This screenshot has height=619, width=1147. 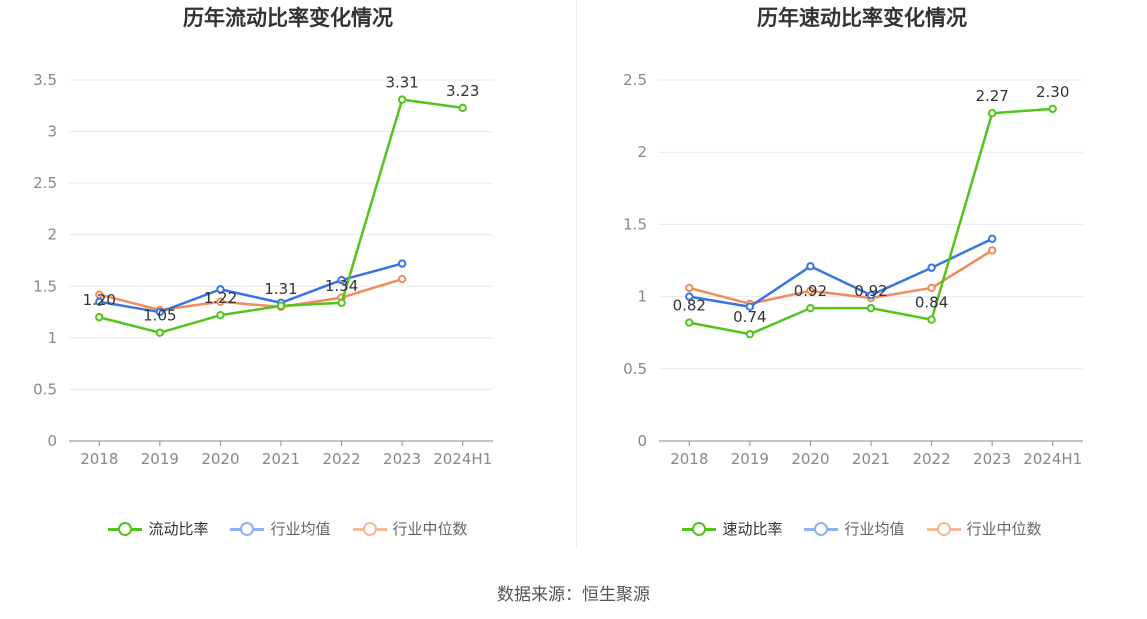 I want to click on chart-title: 历年速动比率变化情况, so click(x=862, y=18).